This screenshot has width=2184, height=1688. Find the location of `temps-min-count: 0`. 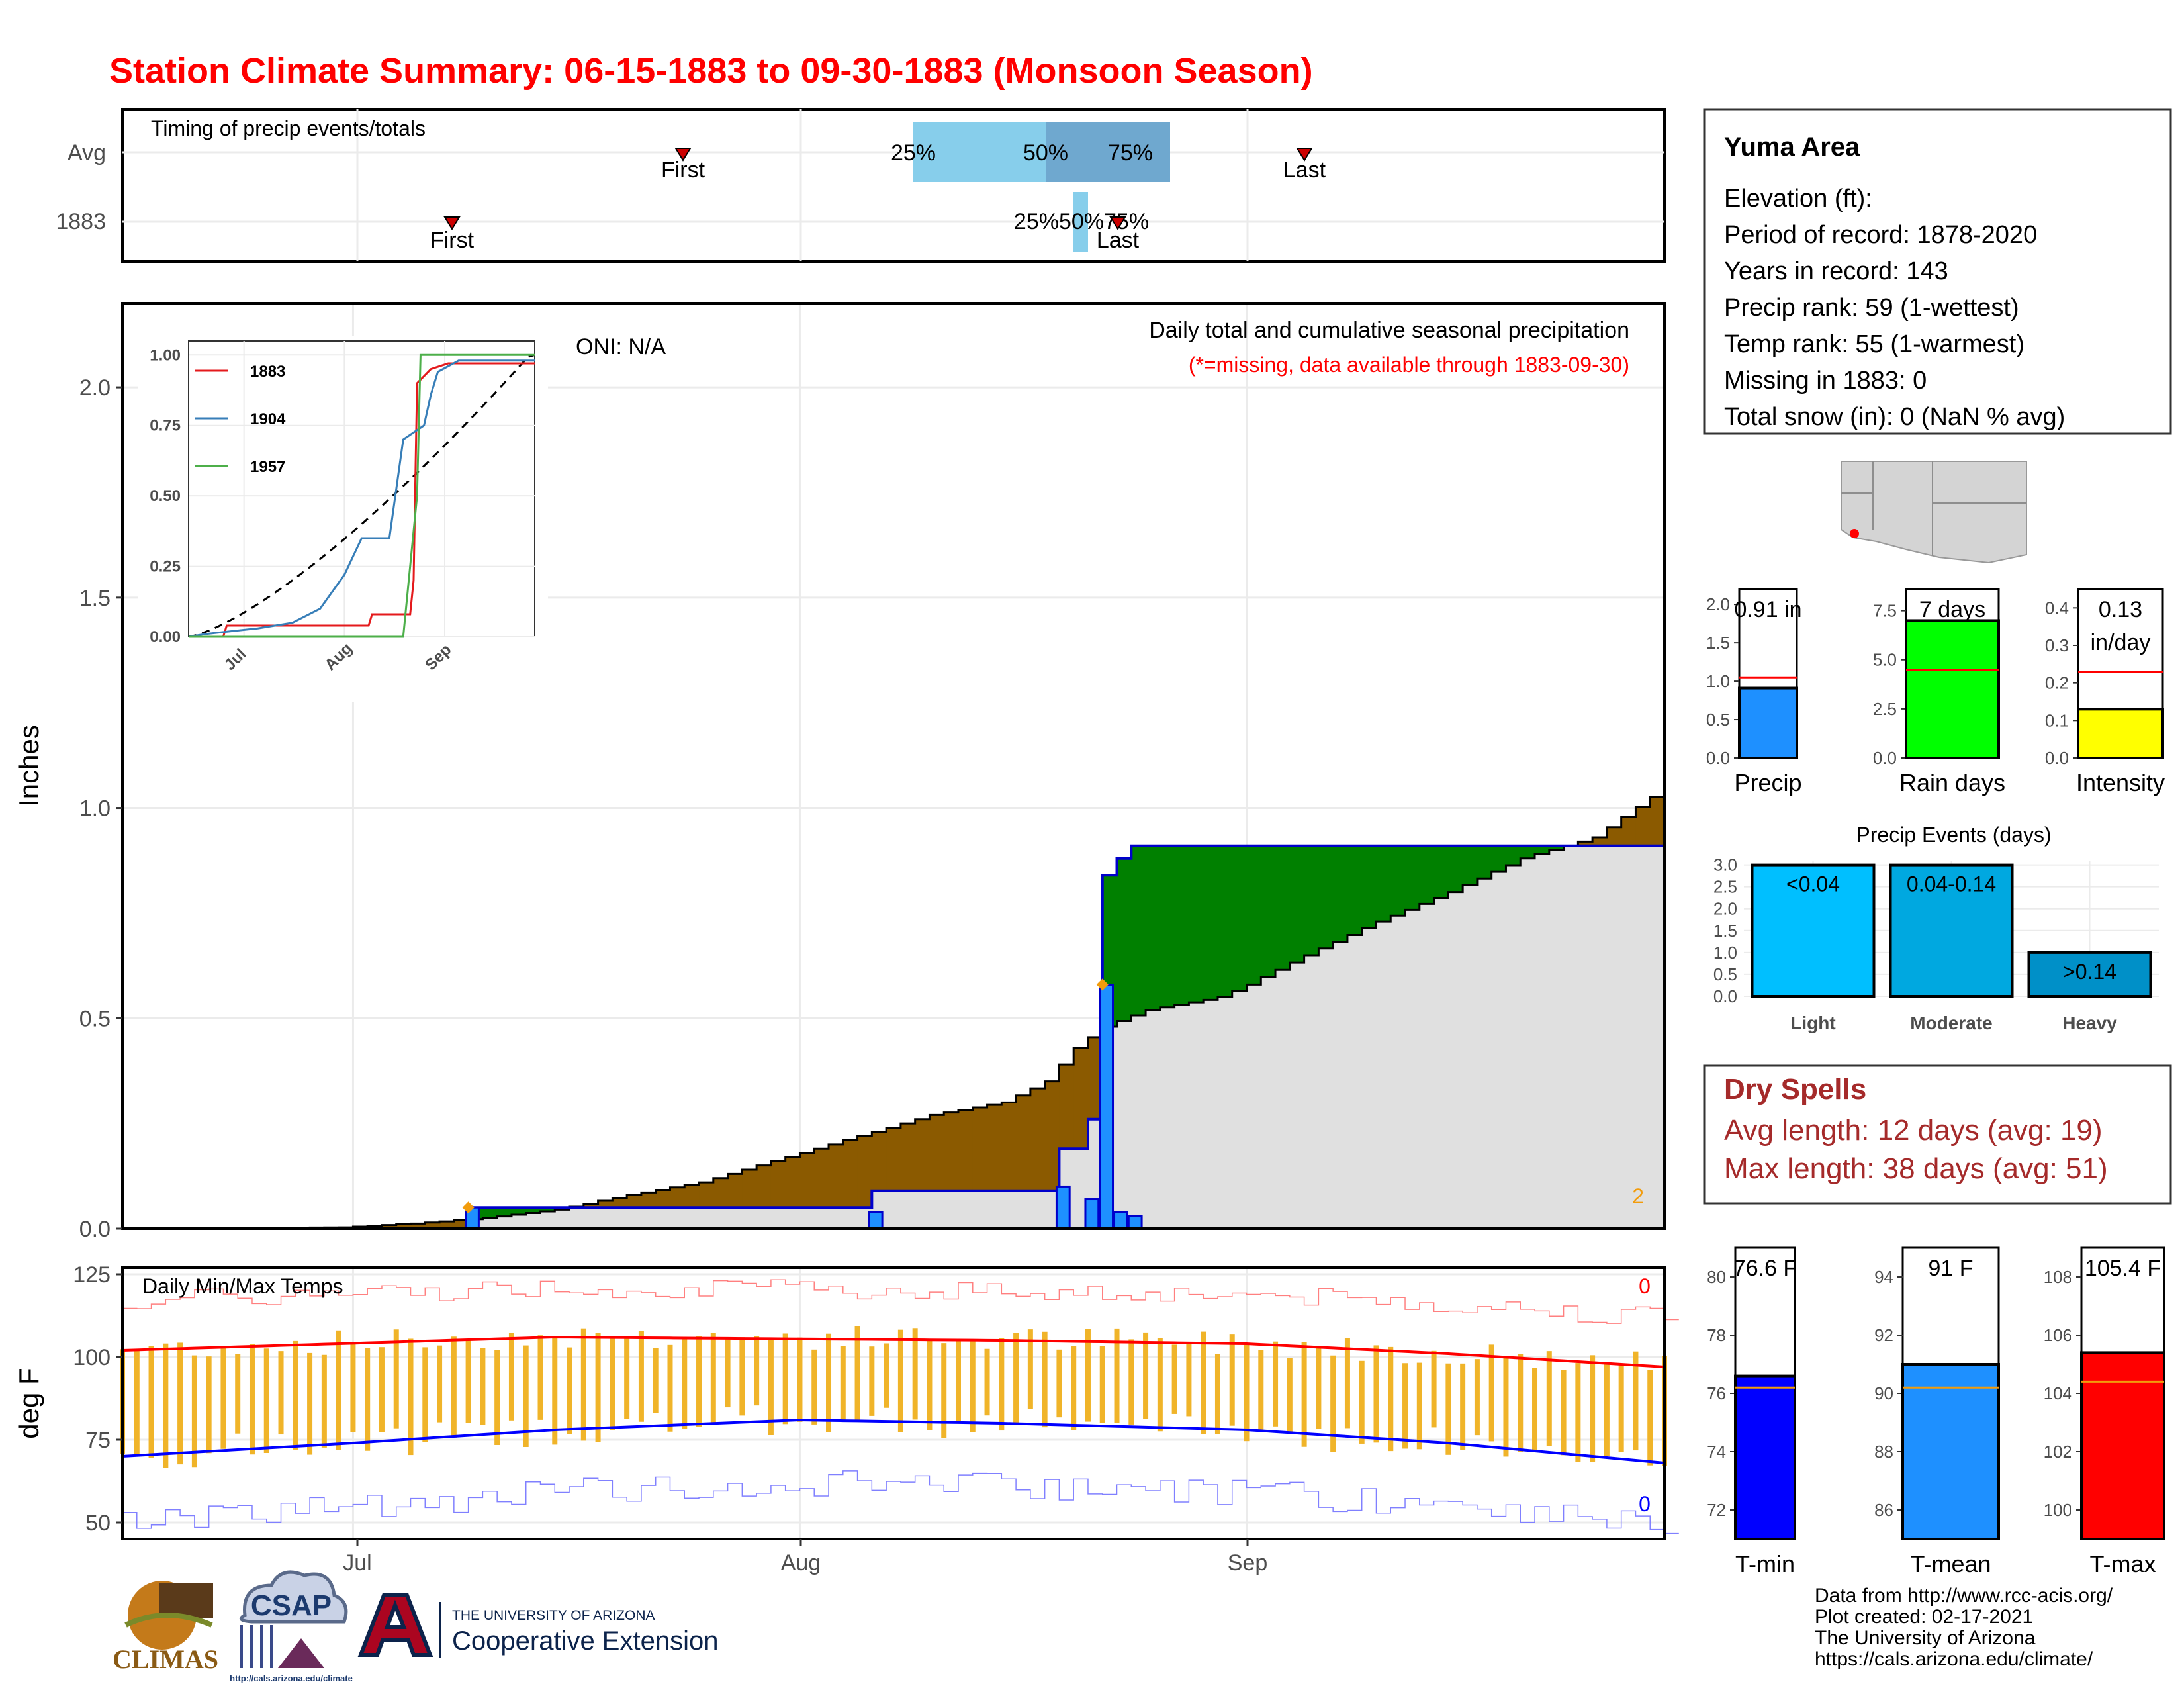

temps-min-count: 0 is located at coordinates (1645, 1504).